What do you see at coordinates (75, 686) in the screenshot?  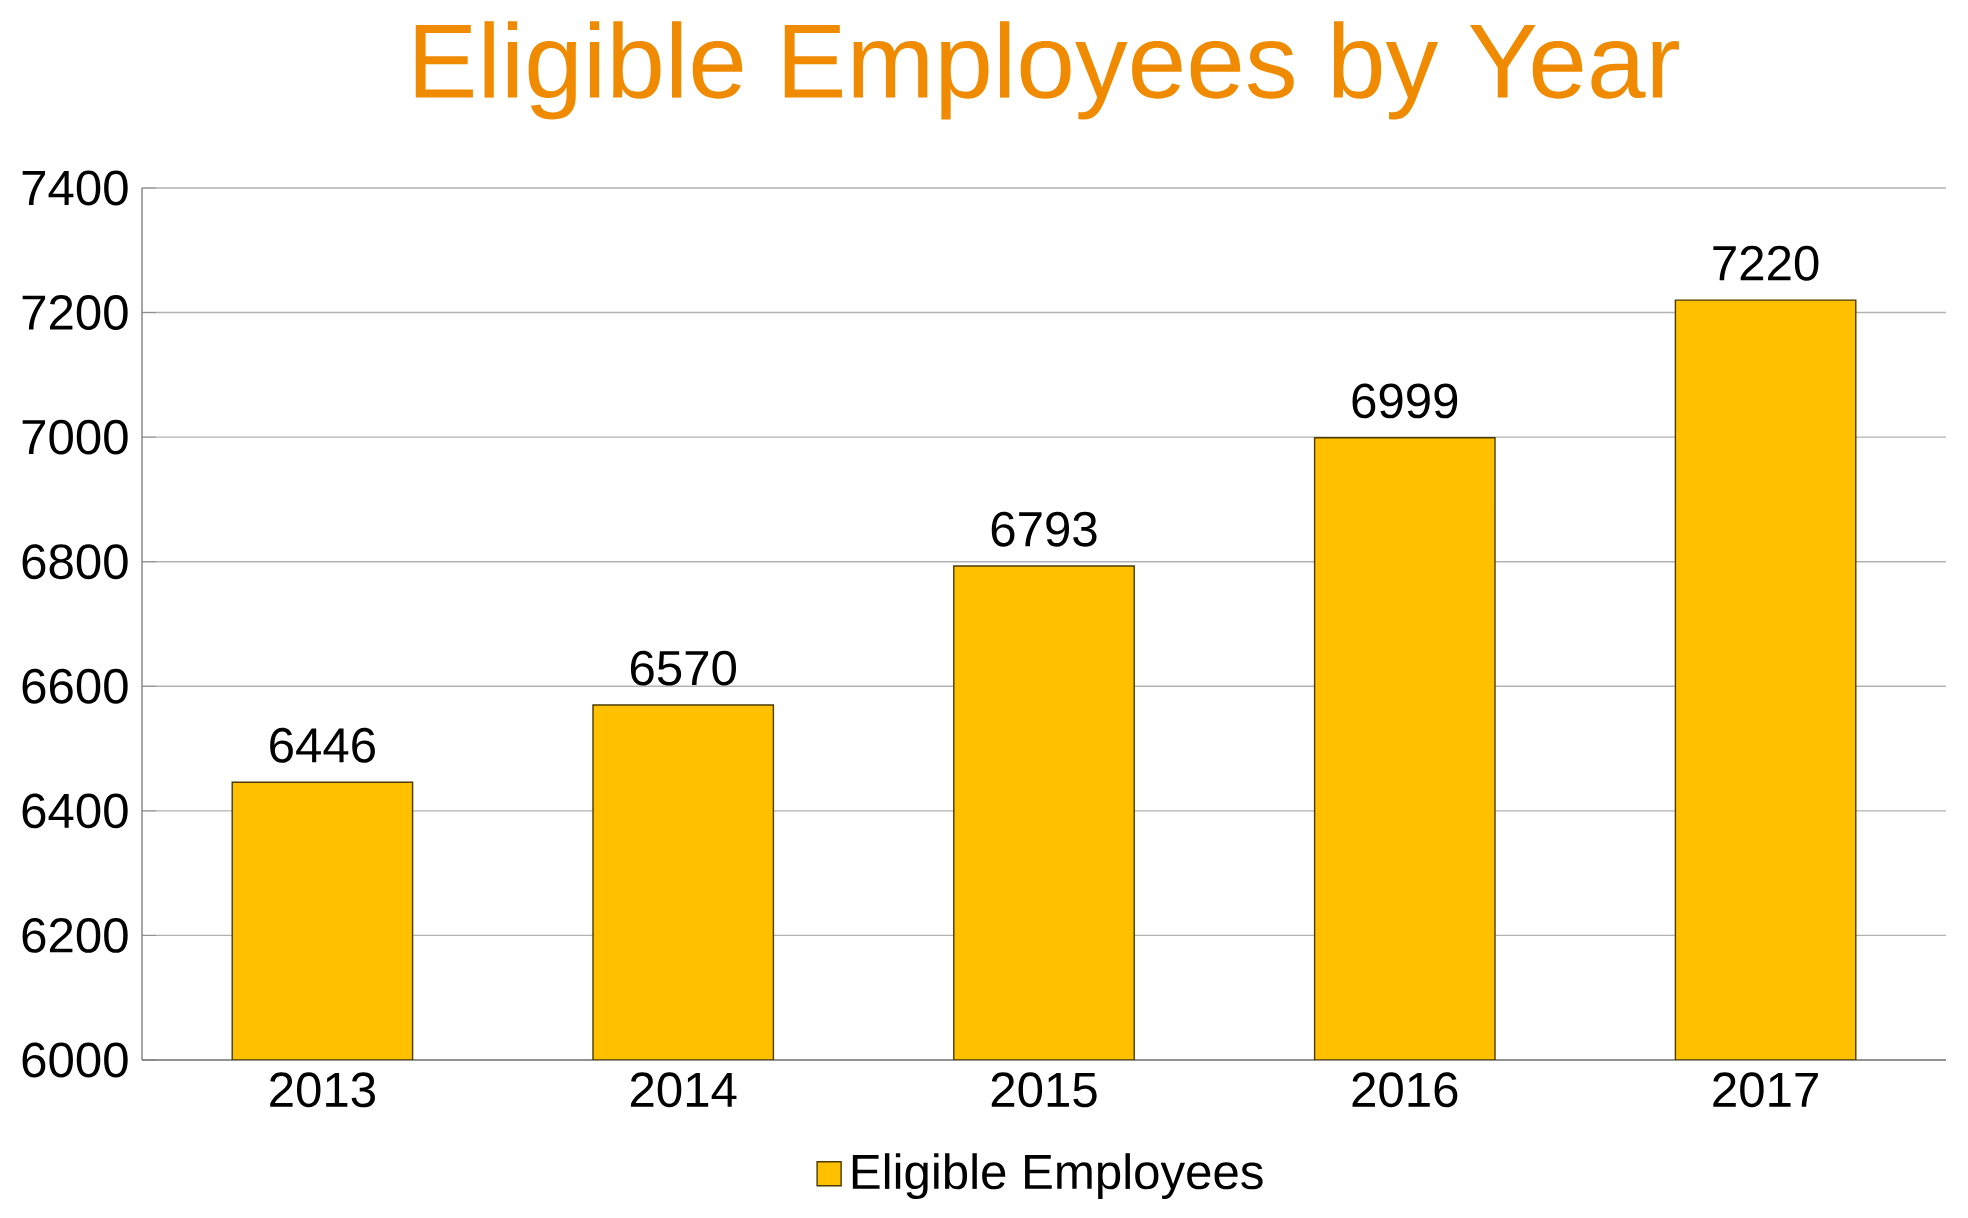 I see `y-tick-label: 6600` at bounding box center [75, 686].